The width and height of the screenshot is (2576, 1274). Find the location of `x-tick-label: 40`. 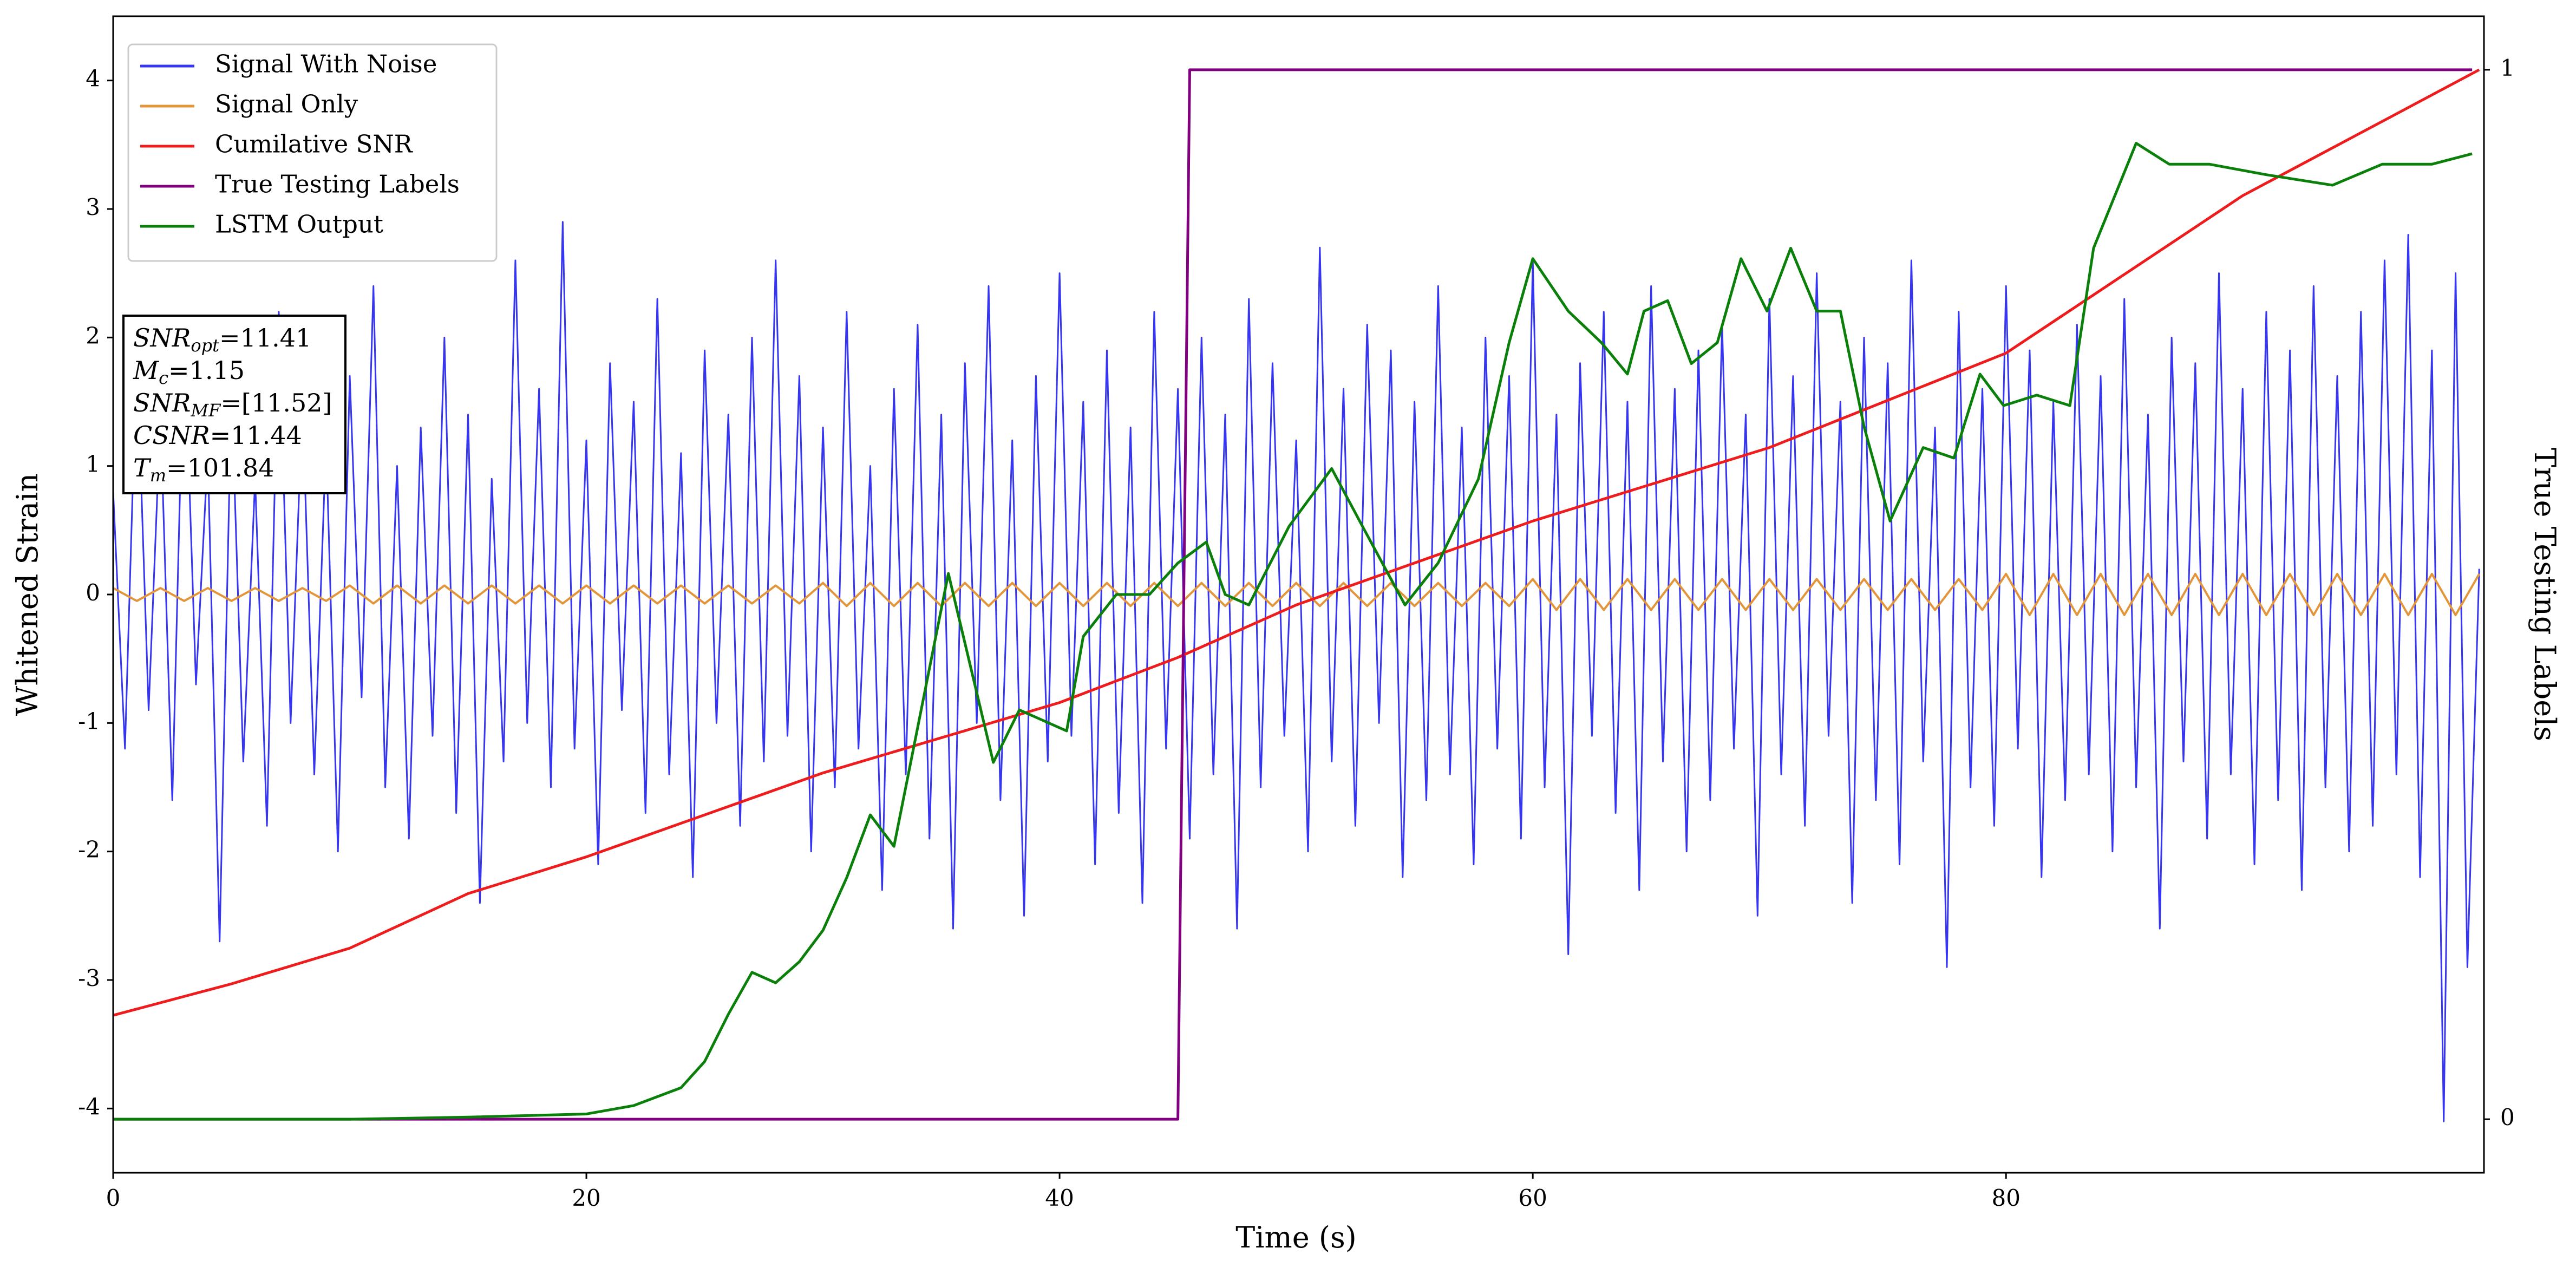

x-tick-label: 40 is located at coordinates (1059, 1198).